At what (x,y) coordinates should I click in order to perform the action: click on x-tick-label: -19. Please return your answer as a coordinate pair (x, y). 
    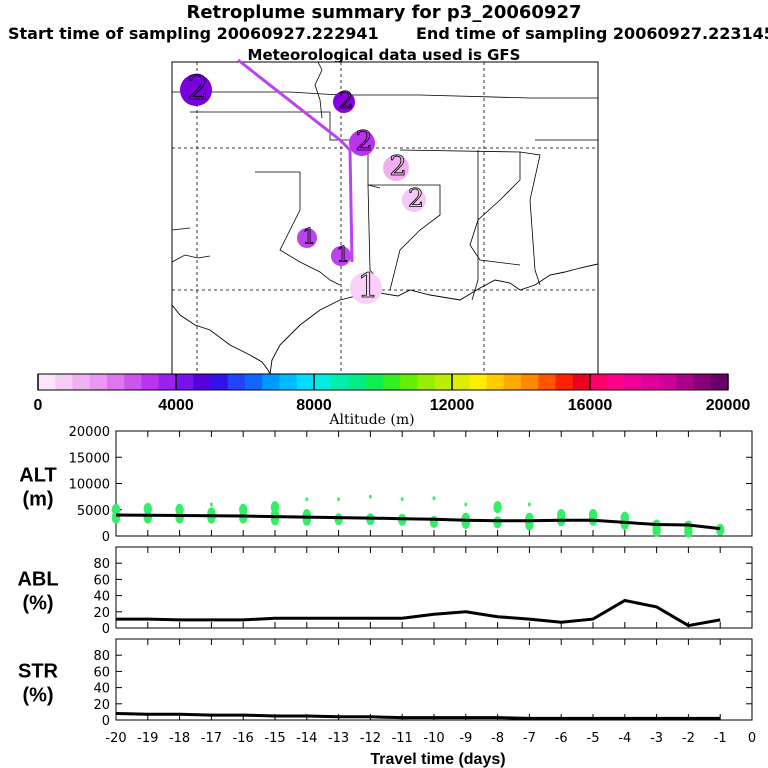
    Looking at the image, I should click on (147, 738).